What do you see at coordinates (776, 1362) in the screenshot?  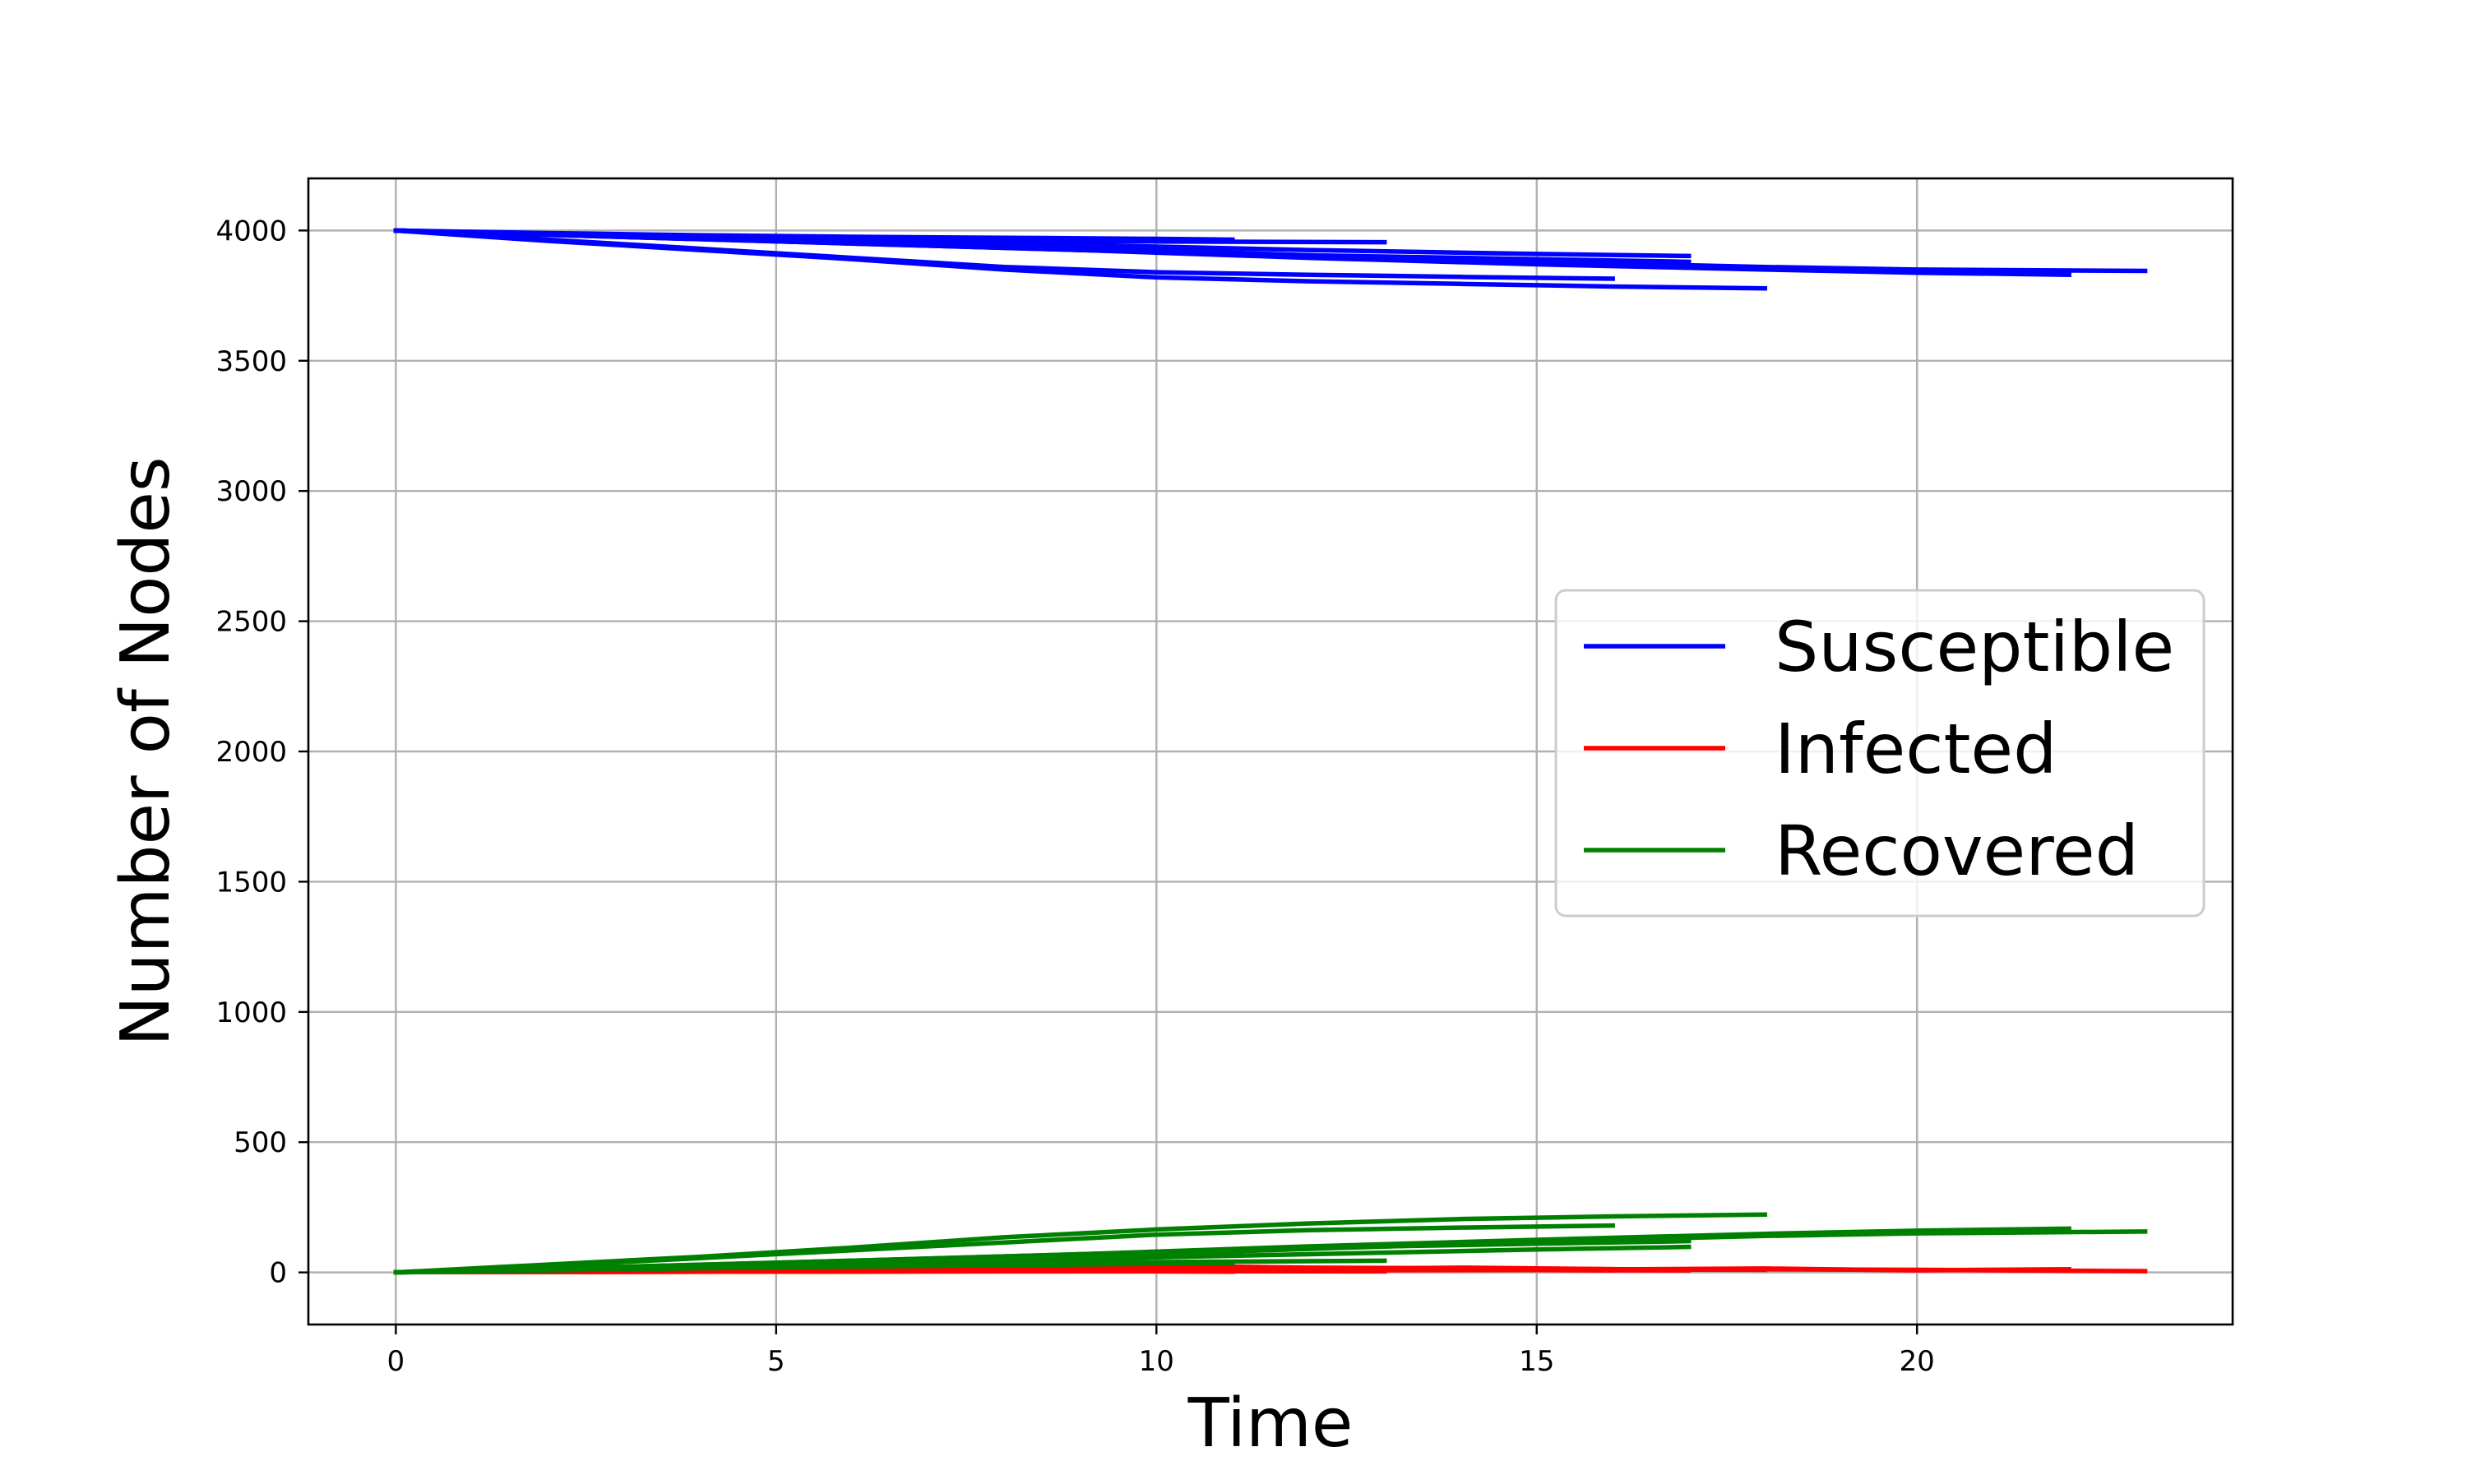 I see `x-tick-label: 5` at bounding box center [776, 1362].